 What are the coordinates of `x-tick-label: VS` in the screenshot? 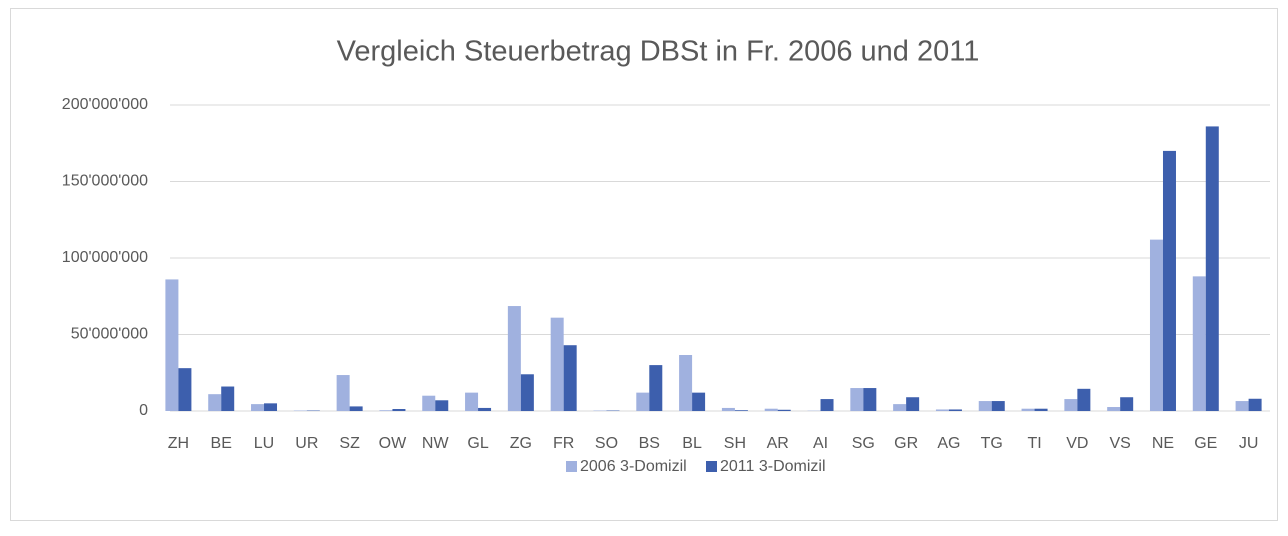 It's located at (1120, 443).